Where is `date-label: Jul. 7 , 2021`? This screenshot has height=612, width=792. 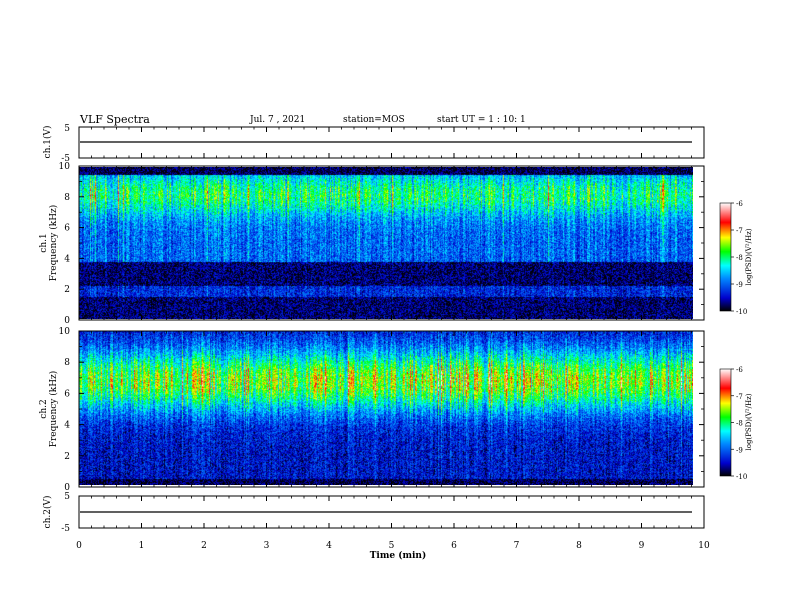
date-label: Jul. 7 , 2021 is located at coordinates (278, 120).